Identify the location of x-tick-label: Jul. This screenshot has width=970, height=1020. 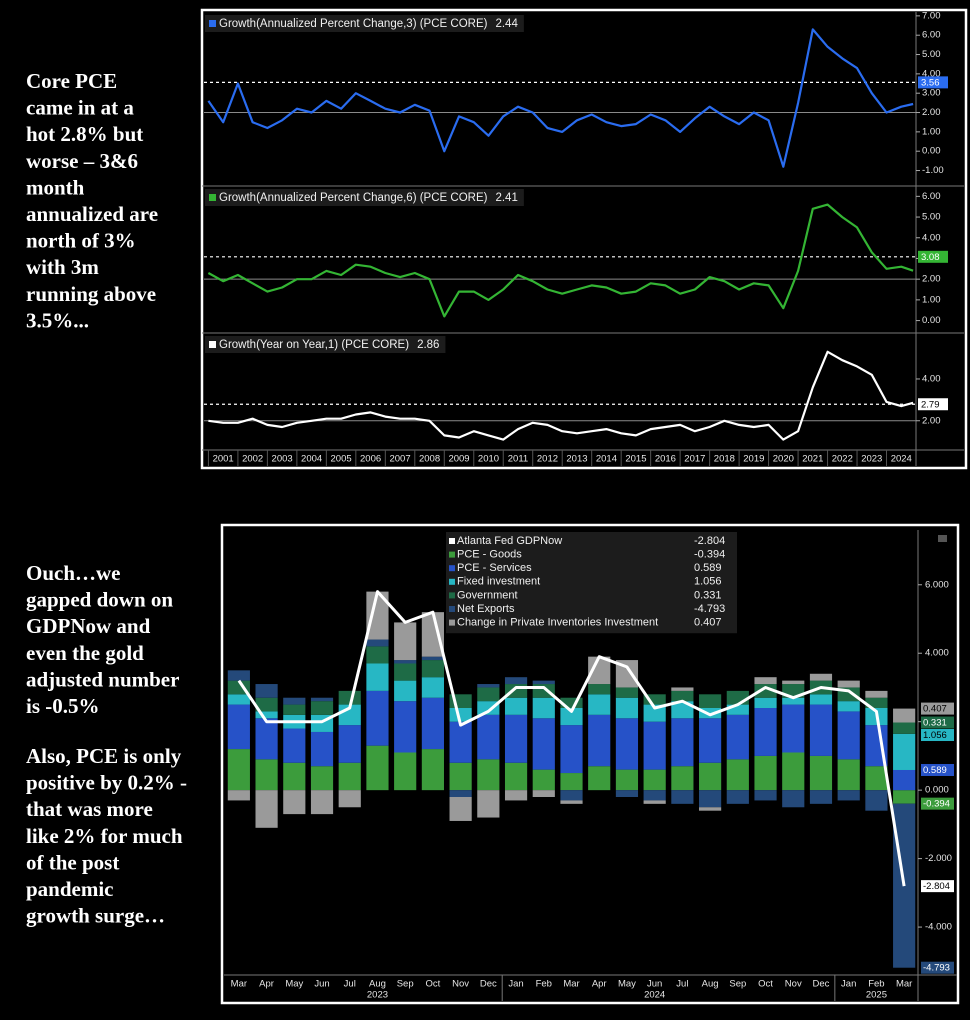
(682, 984).